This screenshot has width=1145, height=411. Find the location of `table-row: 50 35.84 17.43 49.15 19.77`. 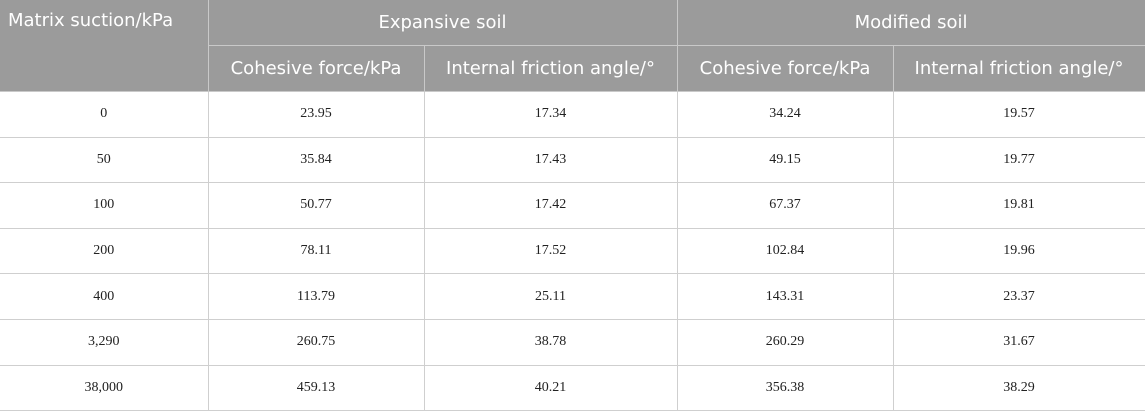

table-row: 50 35.84 17.43 49.15 19.77 is located at coordinates (572, 160).